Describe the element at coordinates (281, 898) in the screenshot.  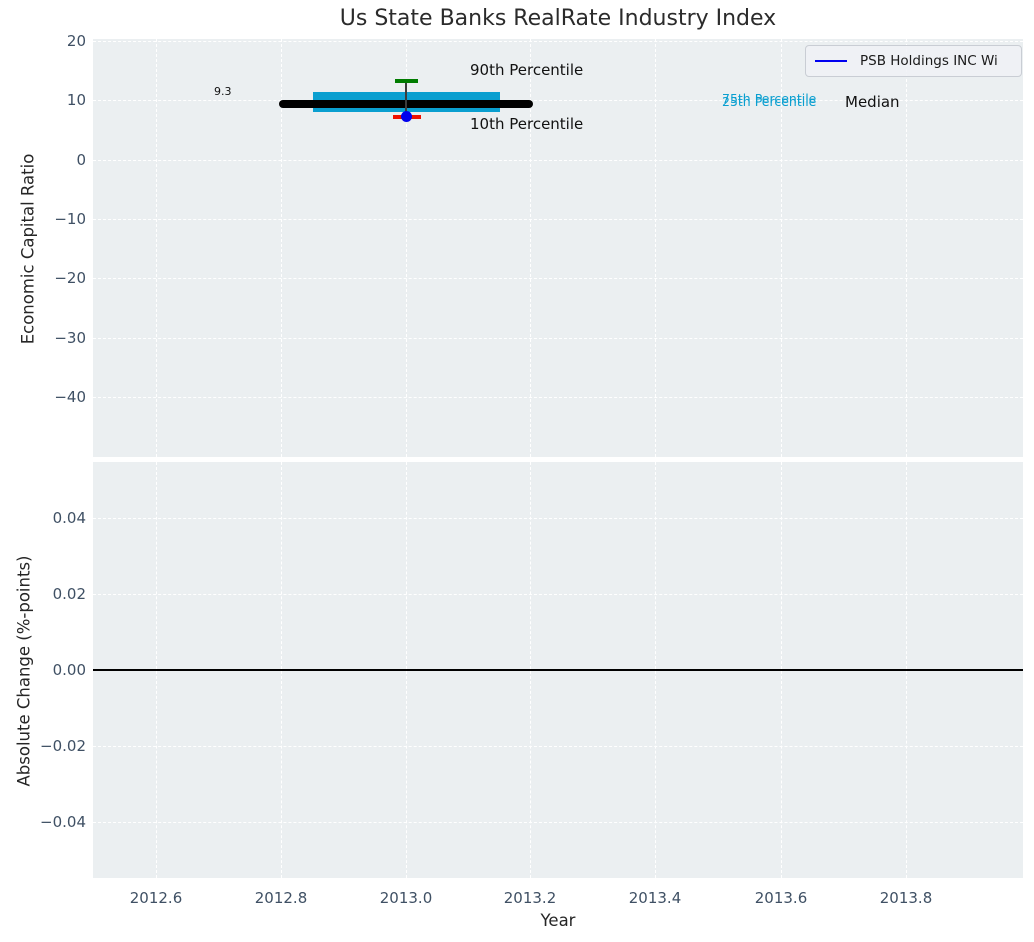
I see `xtick: 2012.8` at that location.